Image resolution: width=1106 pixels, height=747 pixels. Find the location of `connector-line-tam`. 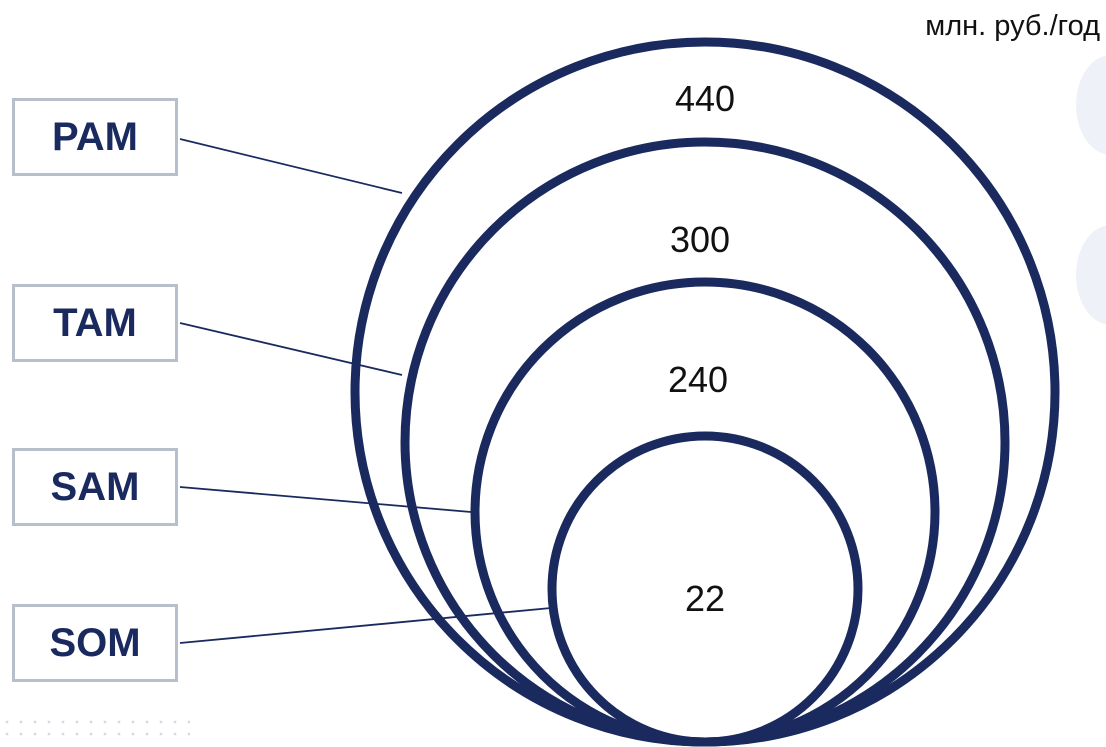

connector-line-tam is located at coordinates (291, 349).